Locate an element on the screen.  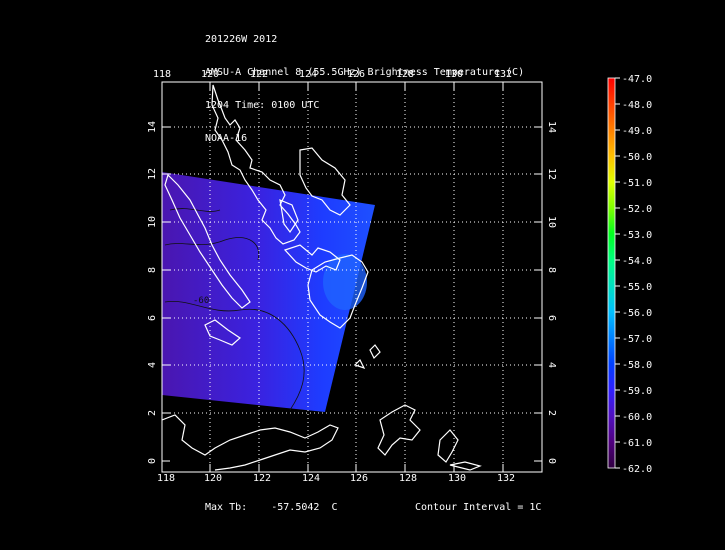
sulu-islands is located at coordinates (222, 332).